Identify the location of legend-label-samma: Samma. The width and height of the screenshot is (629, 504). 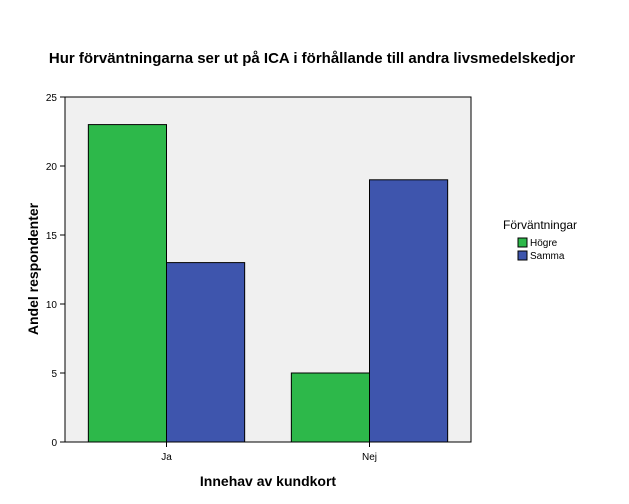
(547, 256).